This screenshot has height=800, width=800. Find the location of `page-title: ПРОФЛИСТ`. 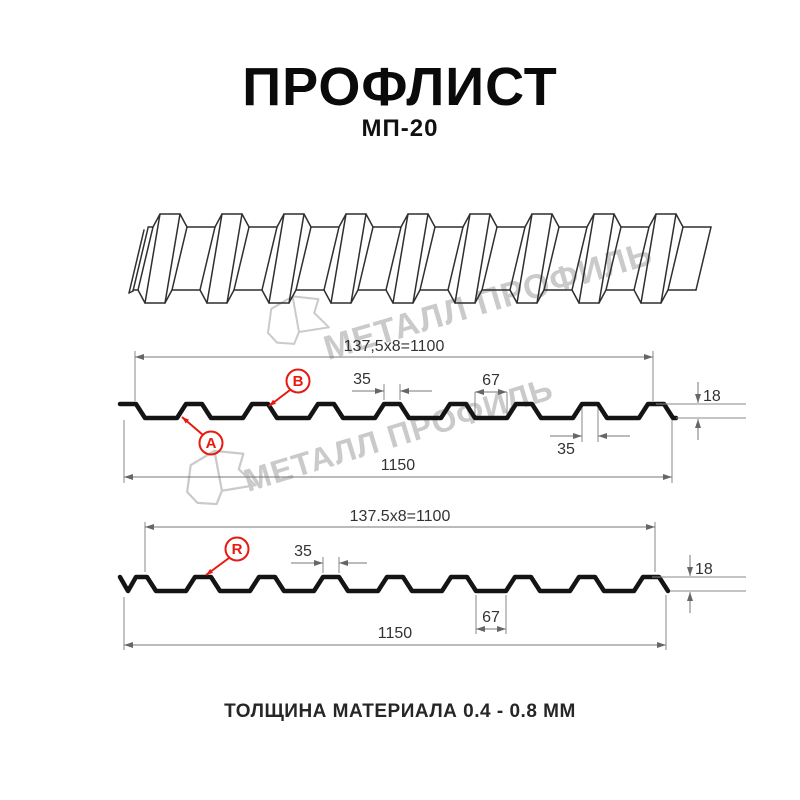

page-title: ПРОФЛИСТ is located at coordinates (400, 87).